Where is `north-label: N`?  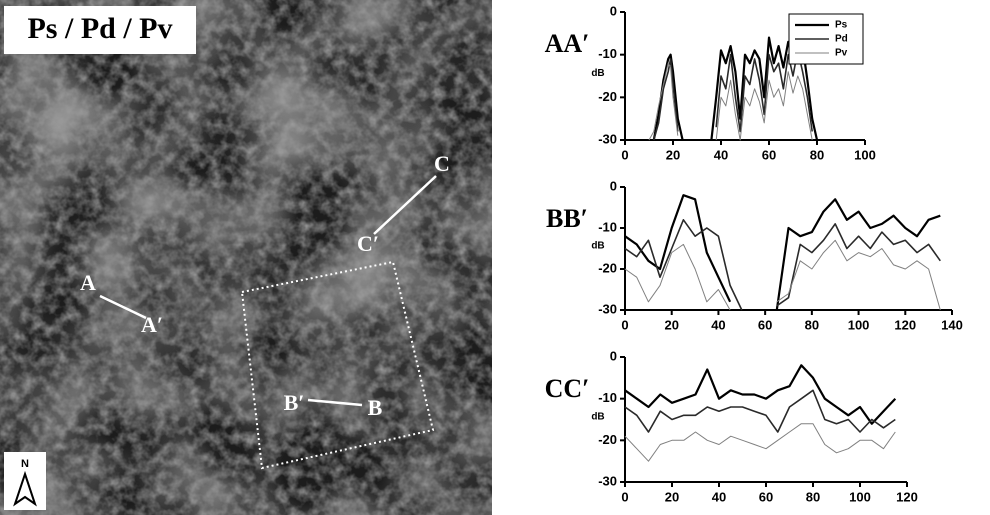 north-label: N is located at coordinates (25, 464).